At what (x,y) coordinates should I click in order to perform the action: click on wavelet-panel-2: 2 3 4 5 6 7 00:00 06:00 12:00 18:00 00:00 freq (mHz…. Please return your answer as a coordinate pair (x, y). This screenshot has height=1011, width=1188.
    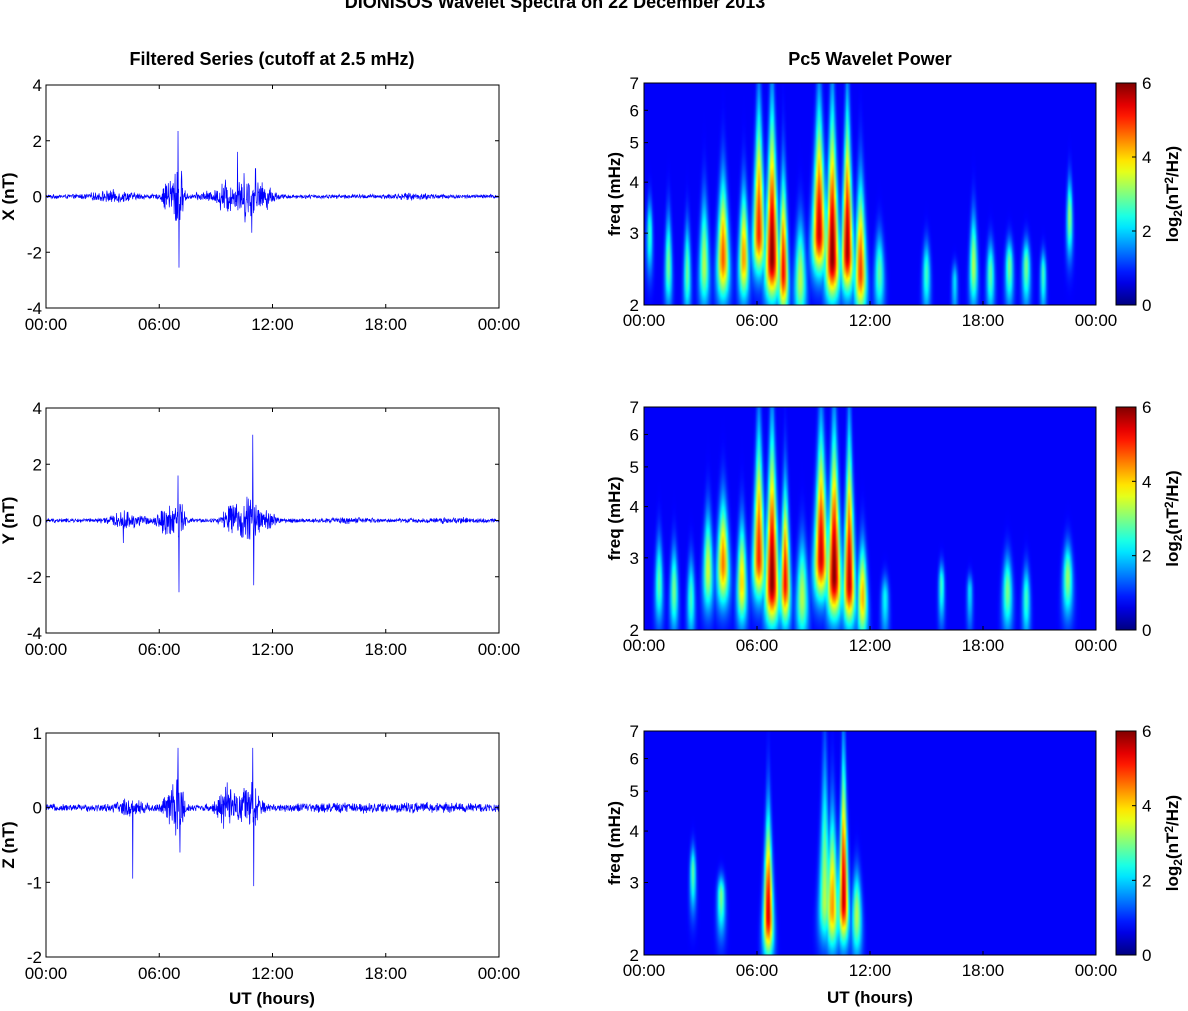
    Looking at the image, I should click on (895, 851).